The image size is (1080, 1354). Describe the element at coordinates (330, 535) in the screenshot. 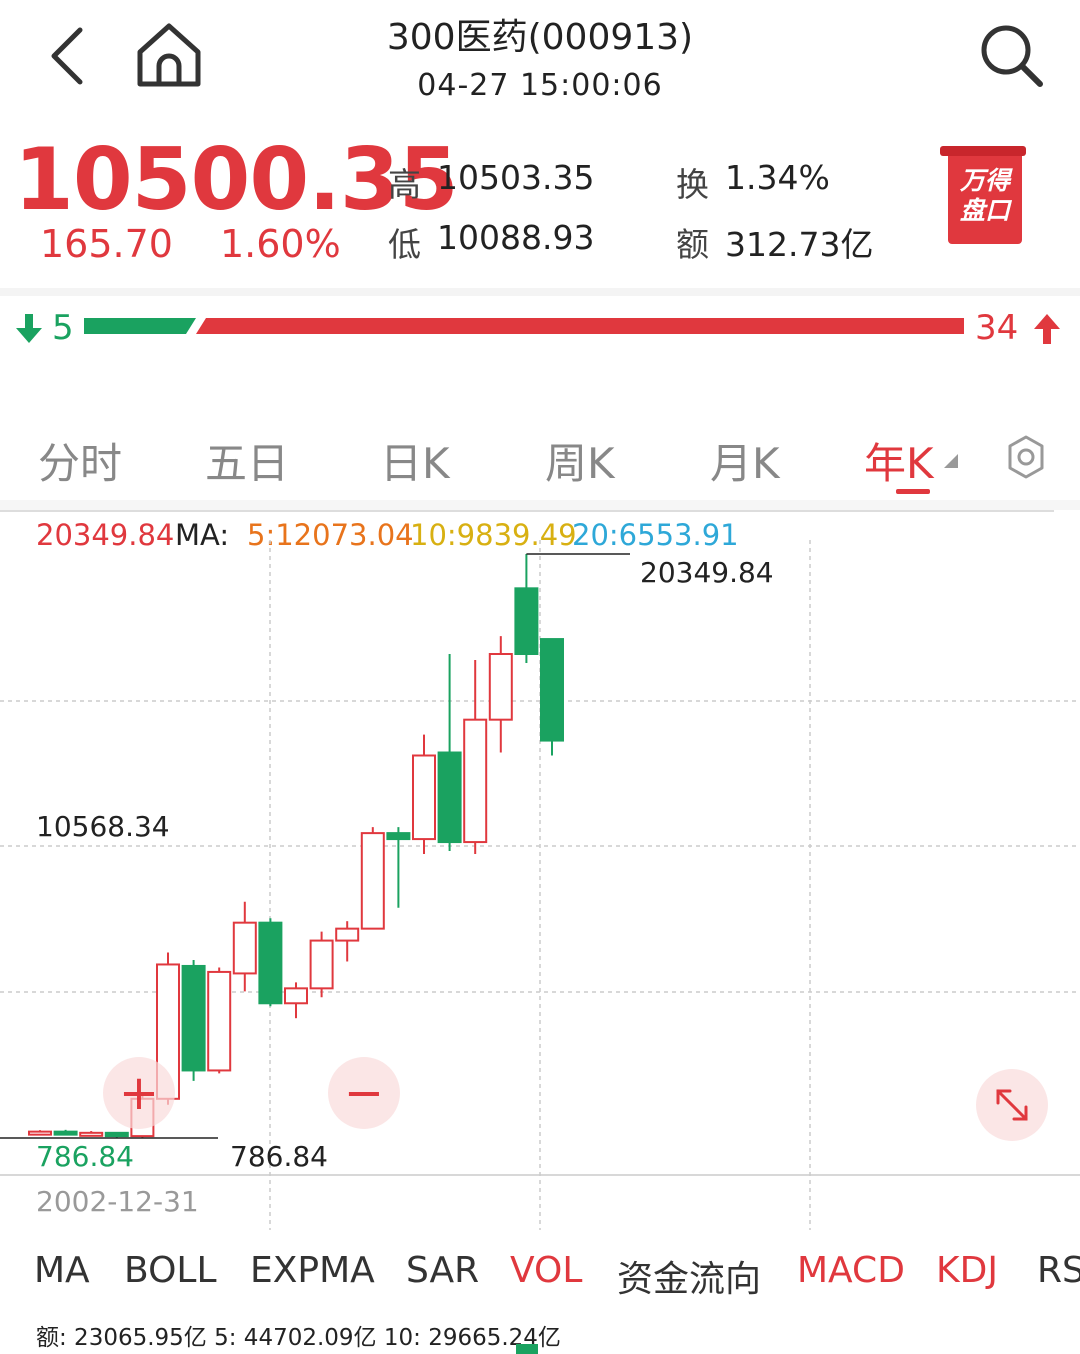

I see `ma5-value: 5:12073.04` at that location.